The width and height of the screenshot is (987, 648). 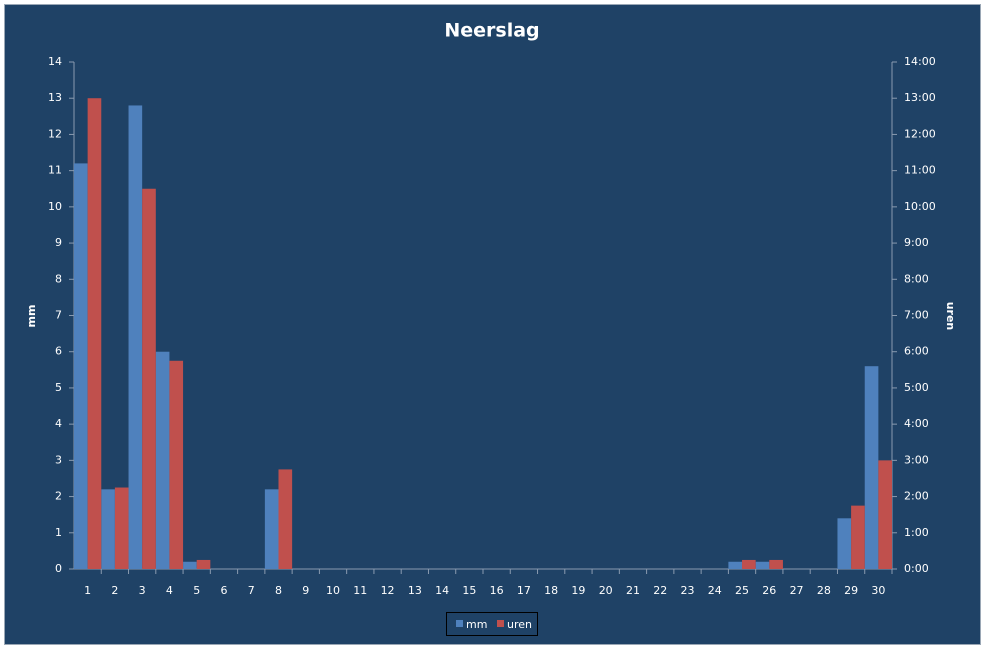 What do you see at coordinates (916, 315) in the screenshot?
I see `y2-tick-label: 7:00` at bounding box center [916, 315].